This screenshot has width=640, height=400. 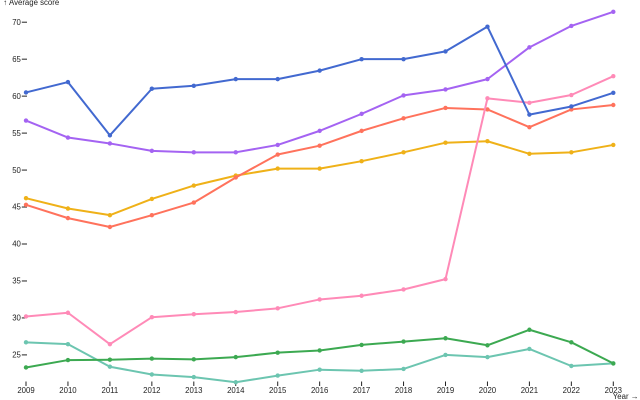 I want to click on svg-text: 2011, so click(x=110, y=390).